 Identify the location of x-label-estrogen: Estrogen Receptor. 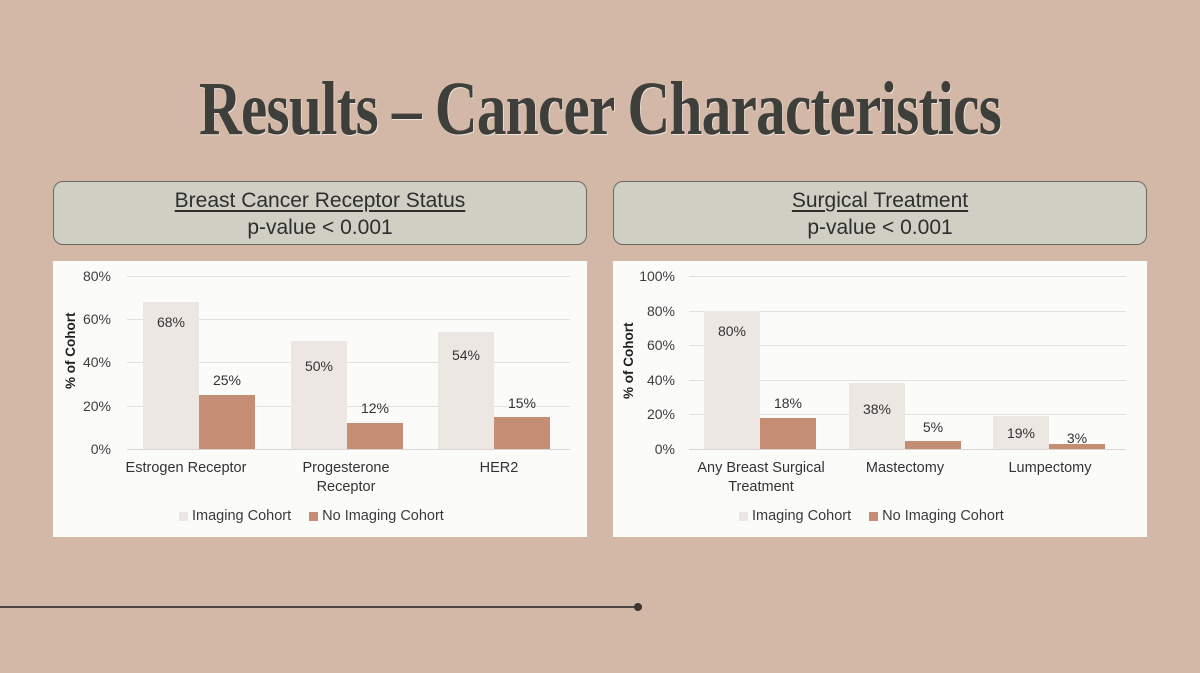
(186, 468).